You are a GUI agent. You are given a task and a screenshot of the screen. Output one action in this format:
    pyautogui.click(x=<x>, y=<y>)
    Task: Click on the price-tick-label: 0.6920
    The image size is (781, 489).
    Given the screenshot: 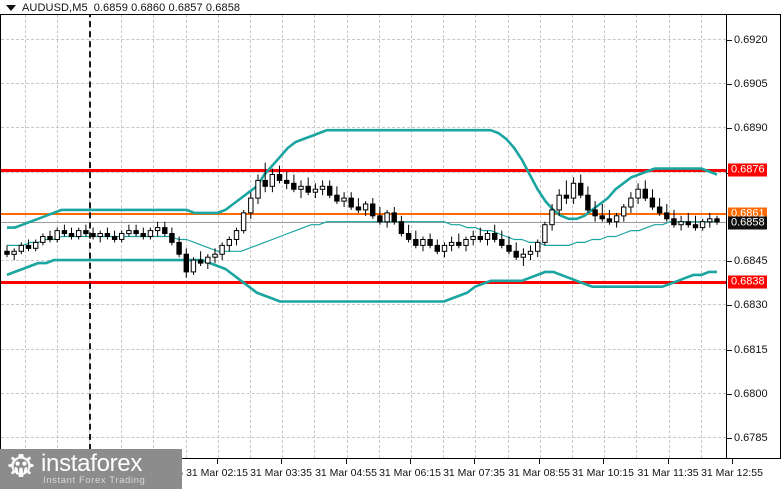 What is the action you would take?
    pyautogui.click(x=751, y=39)
    